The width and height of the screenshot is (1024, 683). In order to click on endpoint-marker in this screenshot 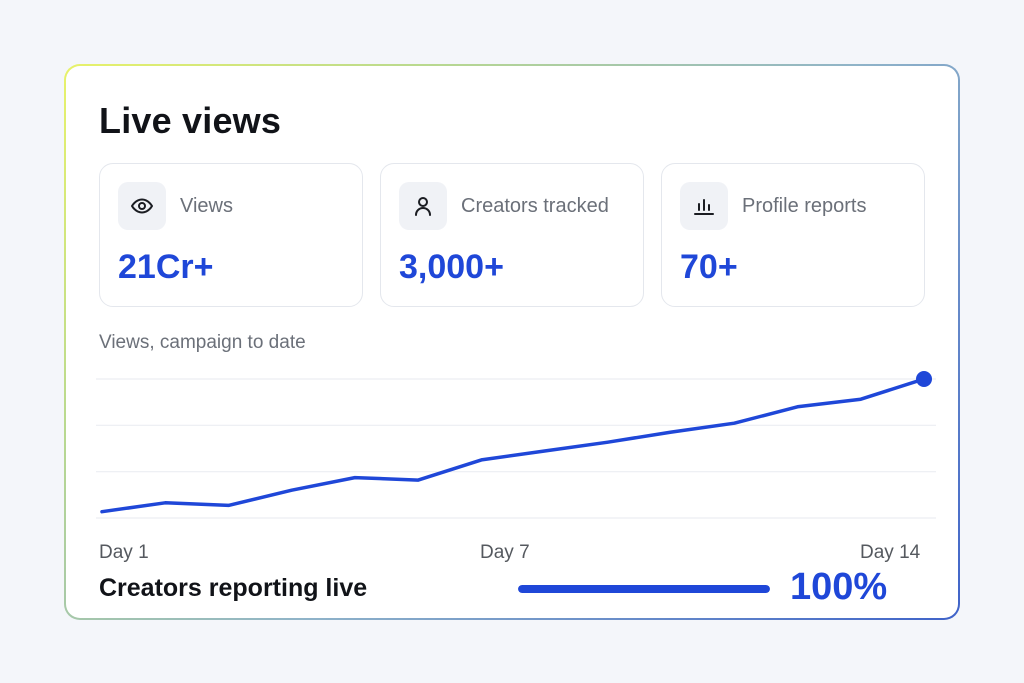, I will do `click(924, 379)`.